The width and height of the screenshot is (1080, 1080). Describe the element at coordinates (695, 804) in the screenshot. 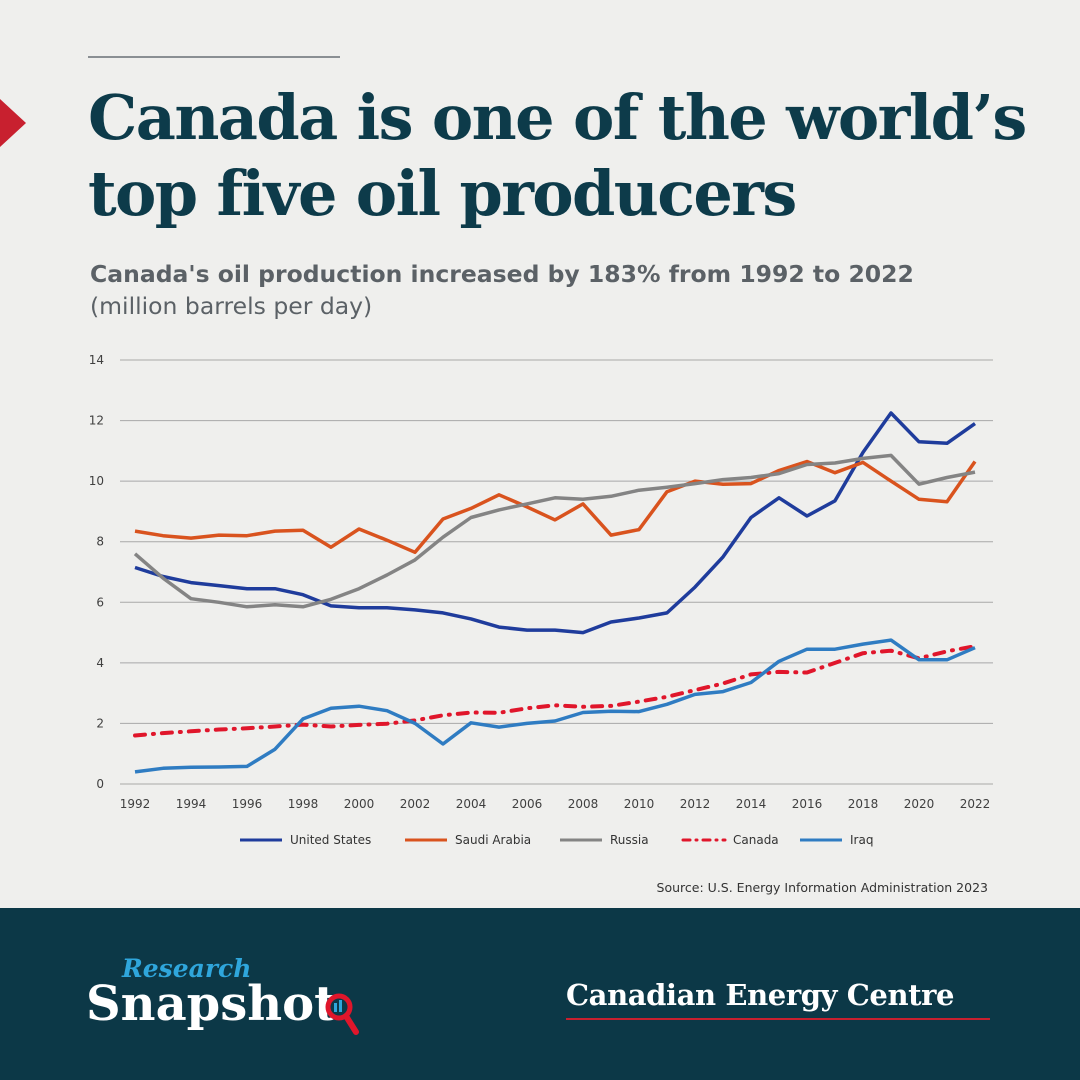

I see `x-tick-label: 2012` at that location.